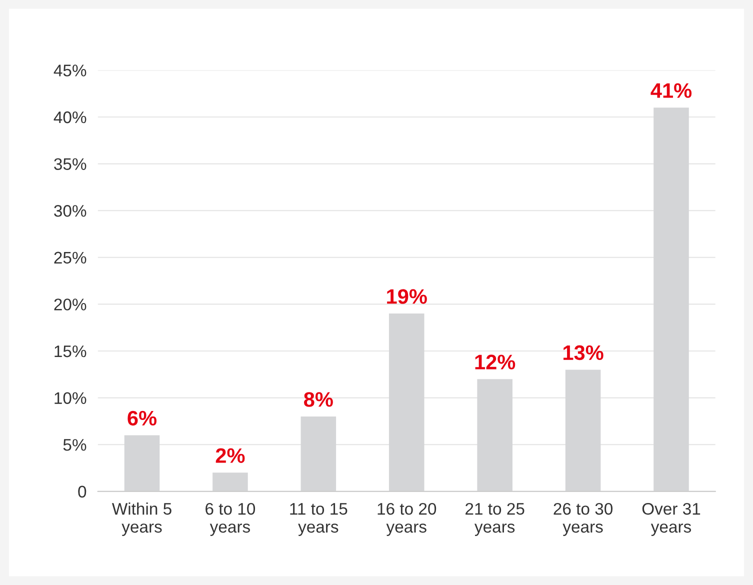  I want to click on data-label: 6%, so click(142, 418).